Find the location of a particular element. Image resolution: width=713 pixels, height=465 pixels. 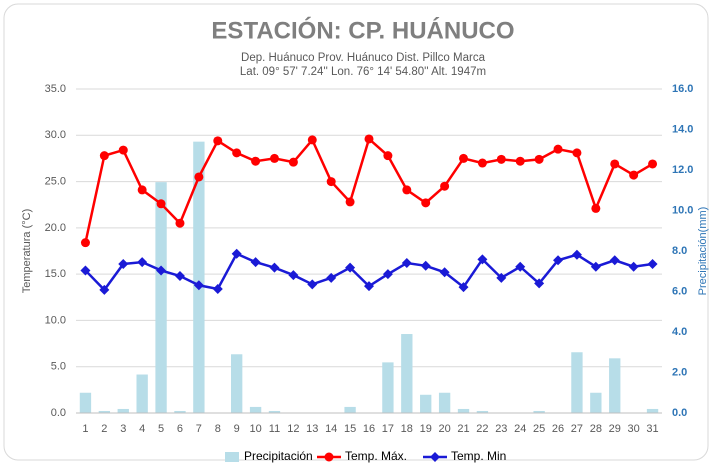

y-tick-label: 0.0 is located at coordinates (58, 413).